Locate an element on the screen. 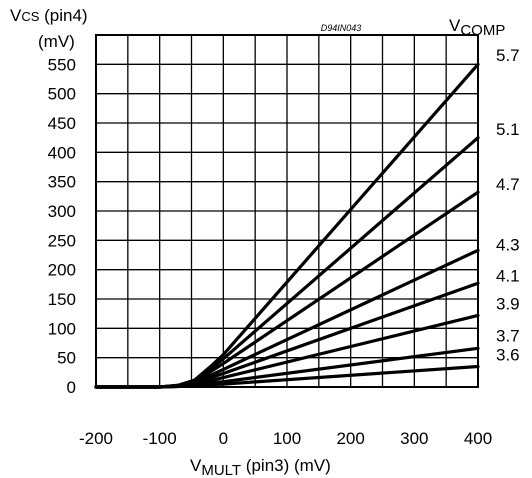 Image resolution: width=532 pixels, height=478 pixels. series-label: 4.3 is located at coordinates (508, 244).